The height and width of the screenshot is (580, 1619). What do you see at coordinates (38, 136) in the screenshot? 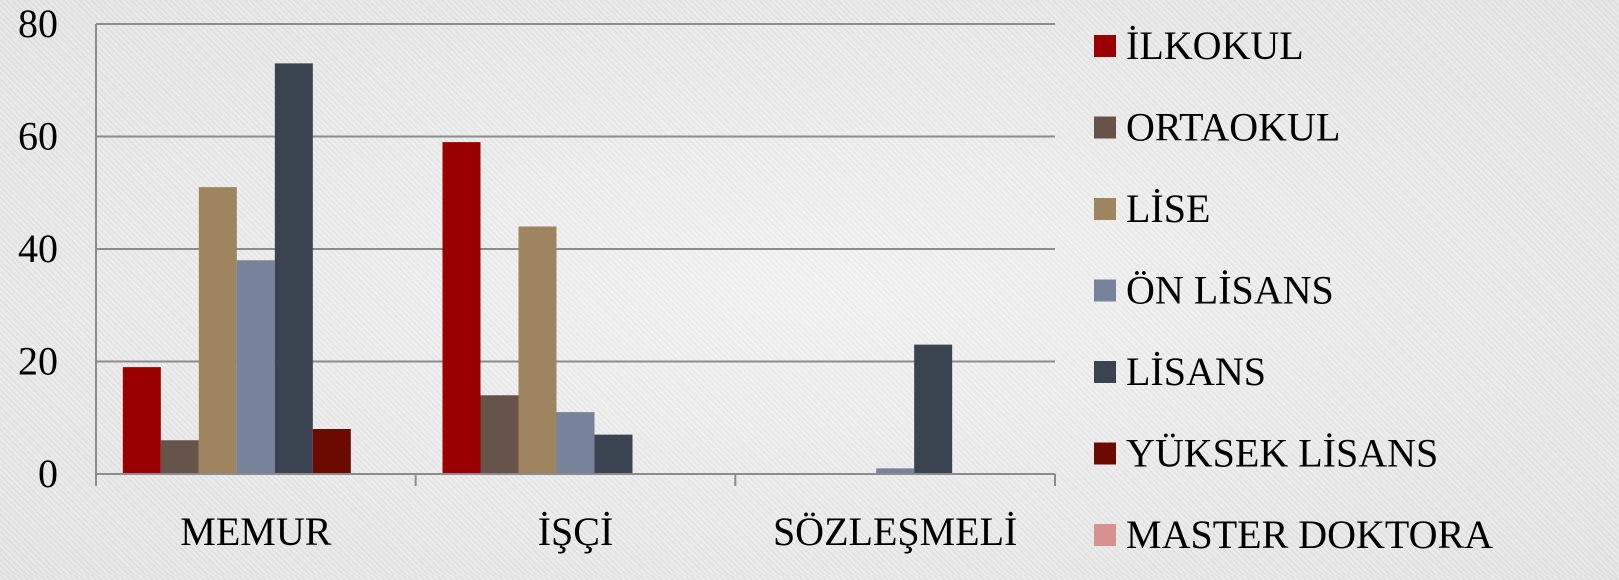
I see `y-tick-label-60: 60` at bounding box center [38, 136].